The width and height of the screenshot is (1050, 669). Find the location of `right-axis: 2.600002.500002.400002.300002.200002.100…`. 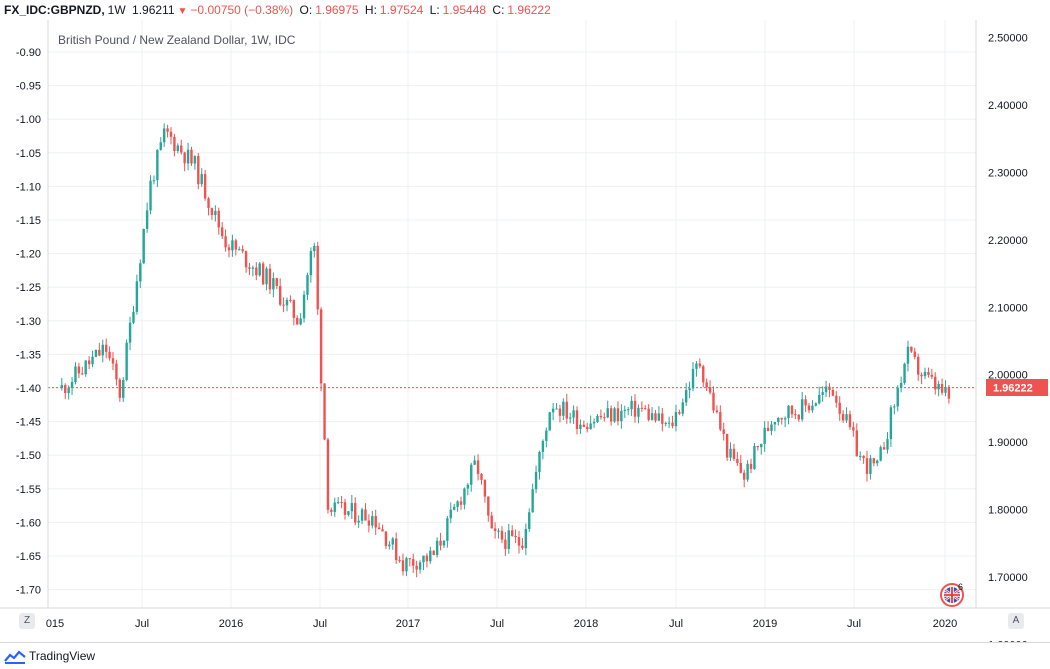

right-axis: 2.600002.500002.400002.300002.200002.100… is located at coordinates (1008, 321).